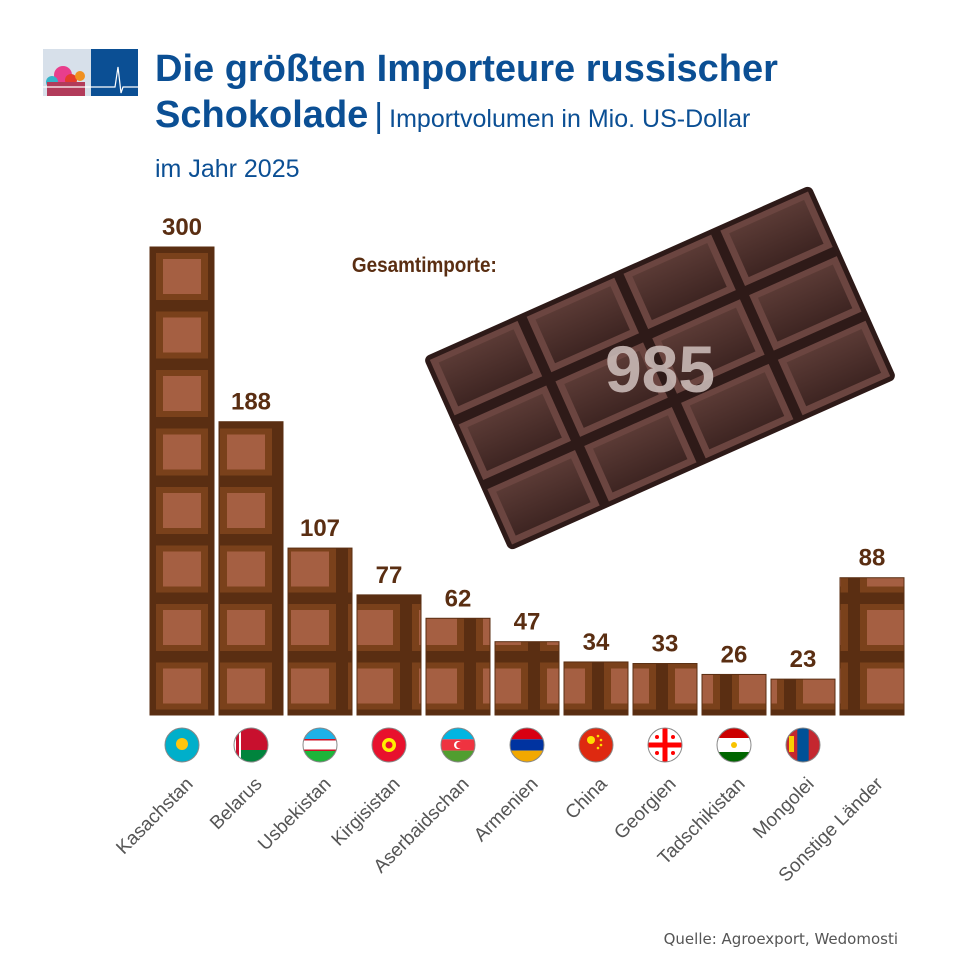 Image resolution: width=960 pixels, height=975 pixels. What do you see at coordinates (236, 804) in the screenshot?
I see `category-label: Belarus` at bounding box center [236, 804].